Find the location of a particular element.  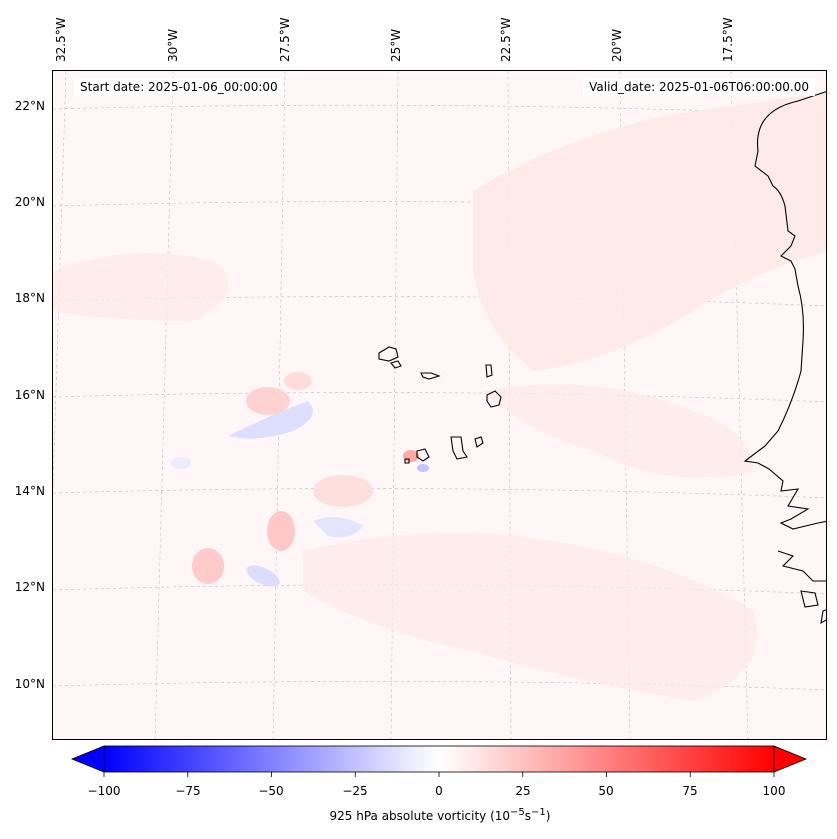

colorbar-tick-minus50: −50 is located at coordinates (271, 791).